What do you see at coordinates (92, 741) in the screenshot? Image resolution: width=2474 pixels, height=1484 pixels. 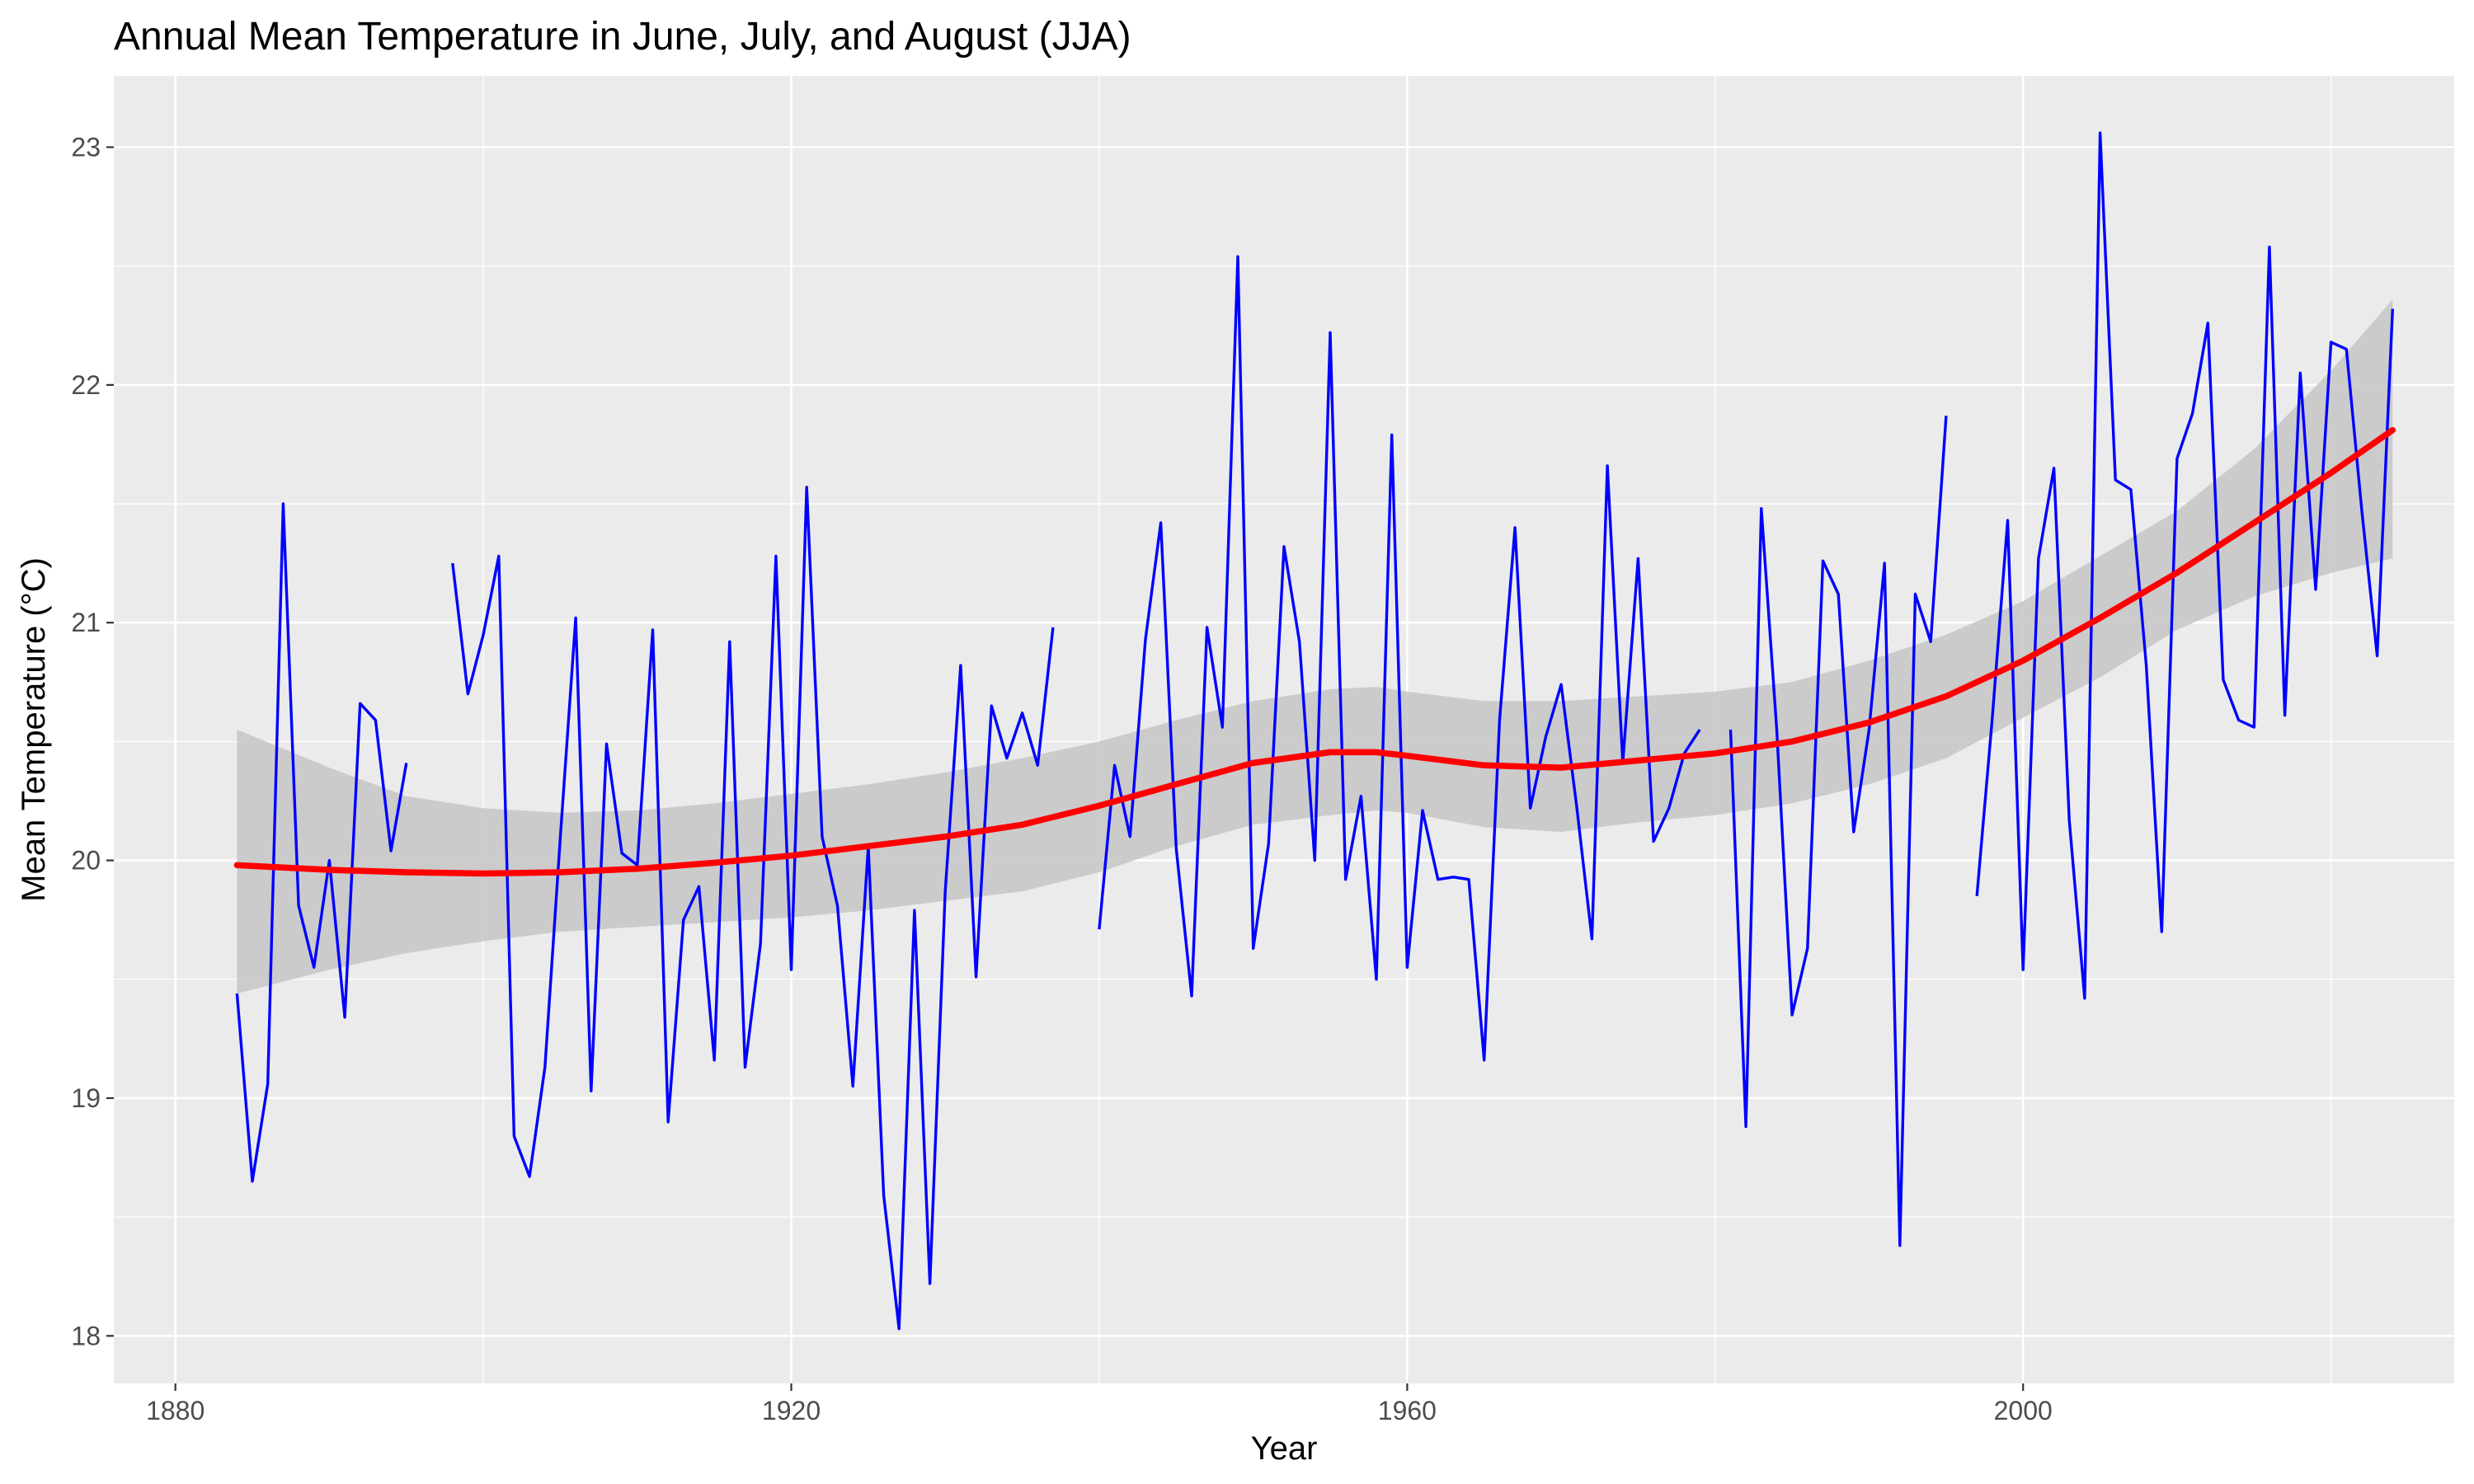 I see `y-axis: 18 19 20 21 22 23` at bounding box center [92, 741].